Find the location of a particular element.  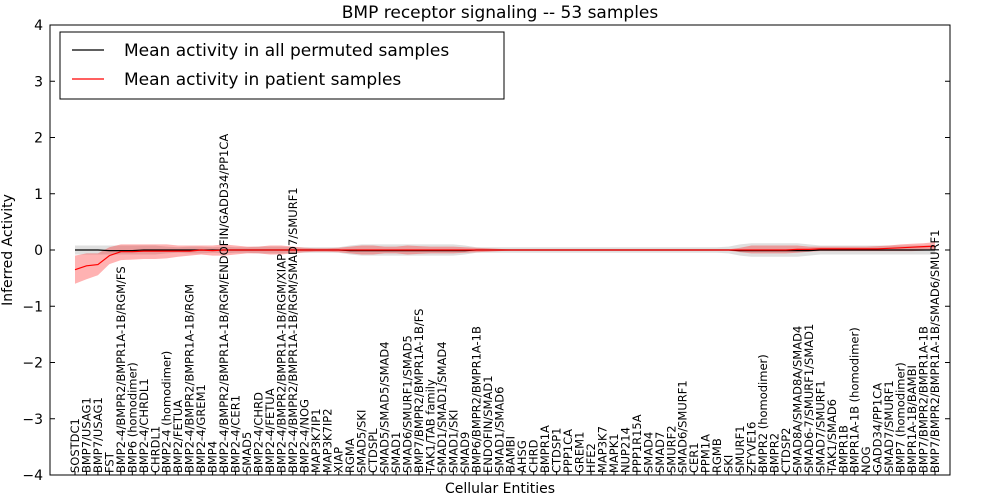

x-tick-label: CTDSP1 is located at coordinates (557, 450).